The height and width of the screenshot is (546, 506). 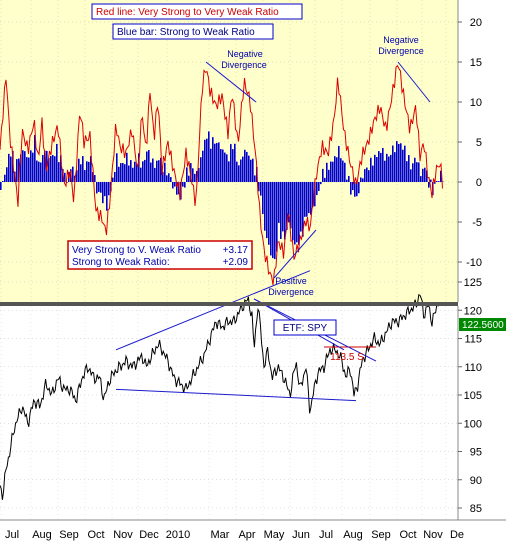 I want to click on trendline, so click(x=236, y=395).